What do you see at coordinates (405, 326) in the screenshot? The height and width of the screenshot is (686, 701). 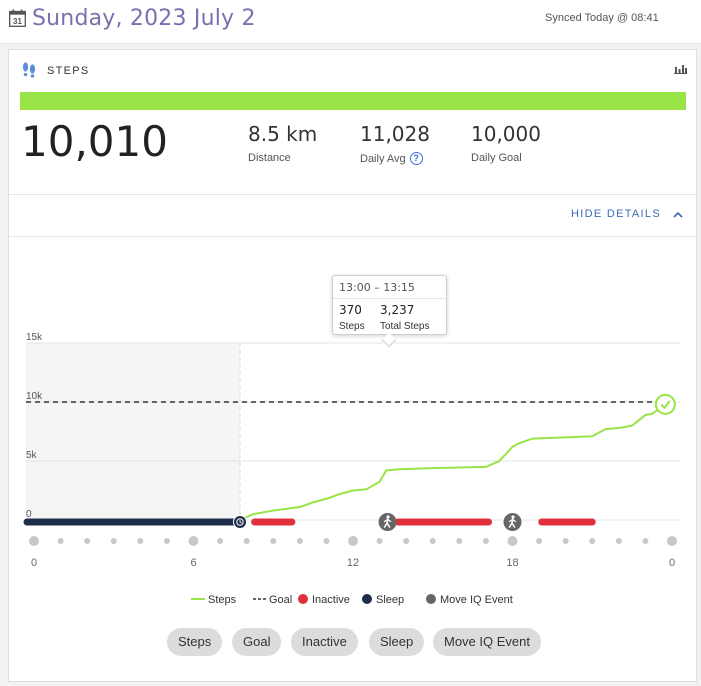 I see `tooltip-total-label: Total Steps` at bounding box center [405, 326].